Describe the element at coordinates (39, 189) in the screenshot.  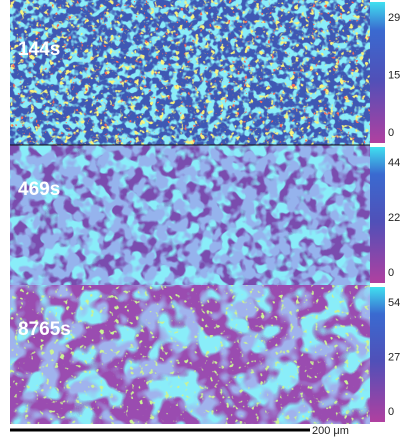
I see `panel-label: 469s` at that location.